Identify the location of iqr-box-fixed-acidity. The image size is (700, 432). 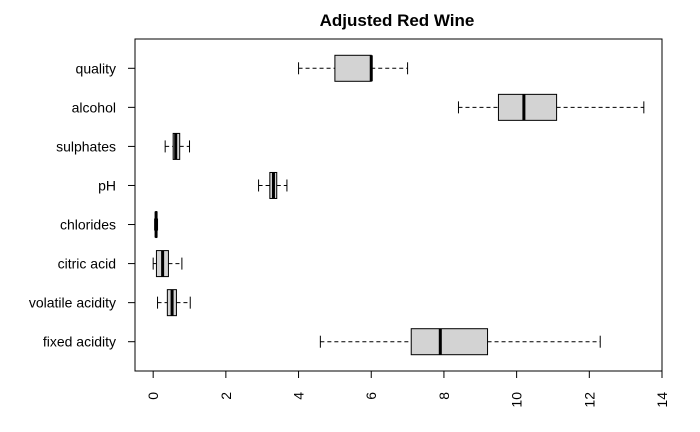
(449, 342).